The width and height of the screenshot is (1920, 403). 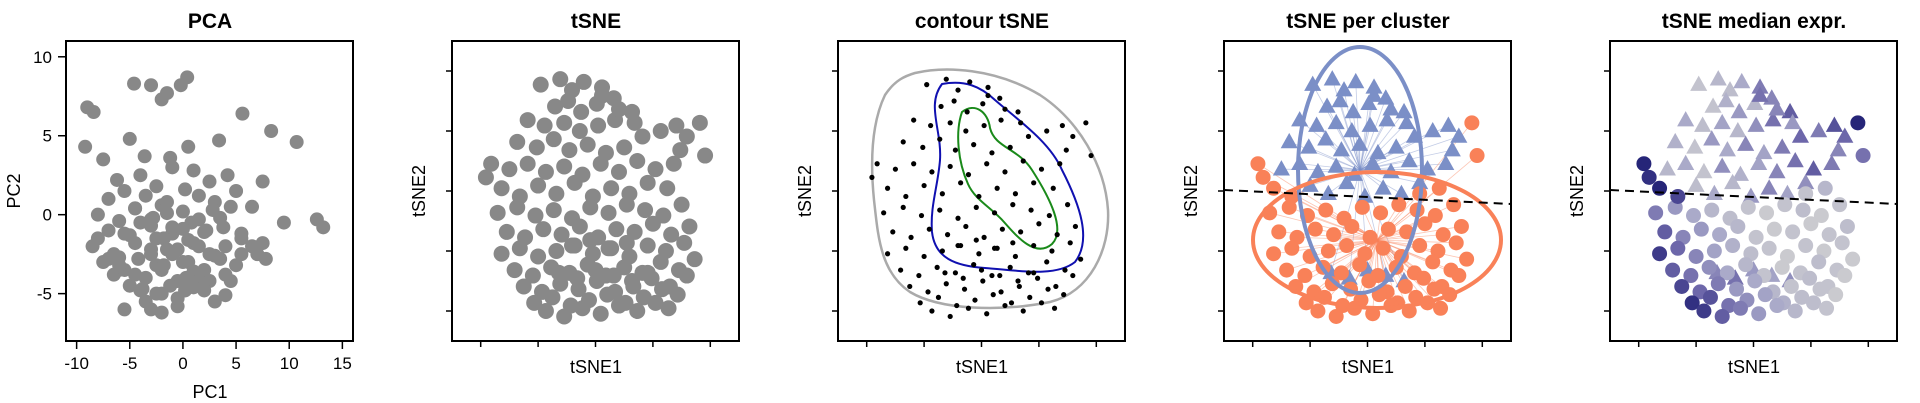 What do you see at coordinates (14, 190) in the screenshot?
I see `pca-ylabel: PC2` at bounding box center [14, 190].